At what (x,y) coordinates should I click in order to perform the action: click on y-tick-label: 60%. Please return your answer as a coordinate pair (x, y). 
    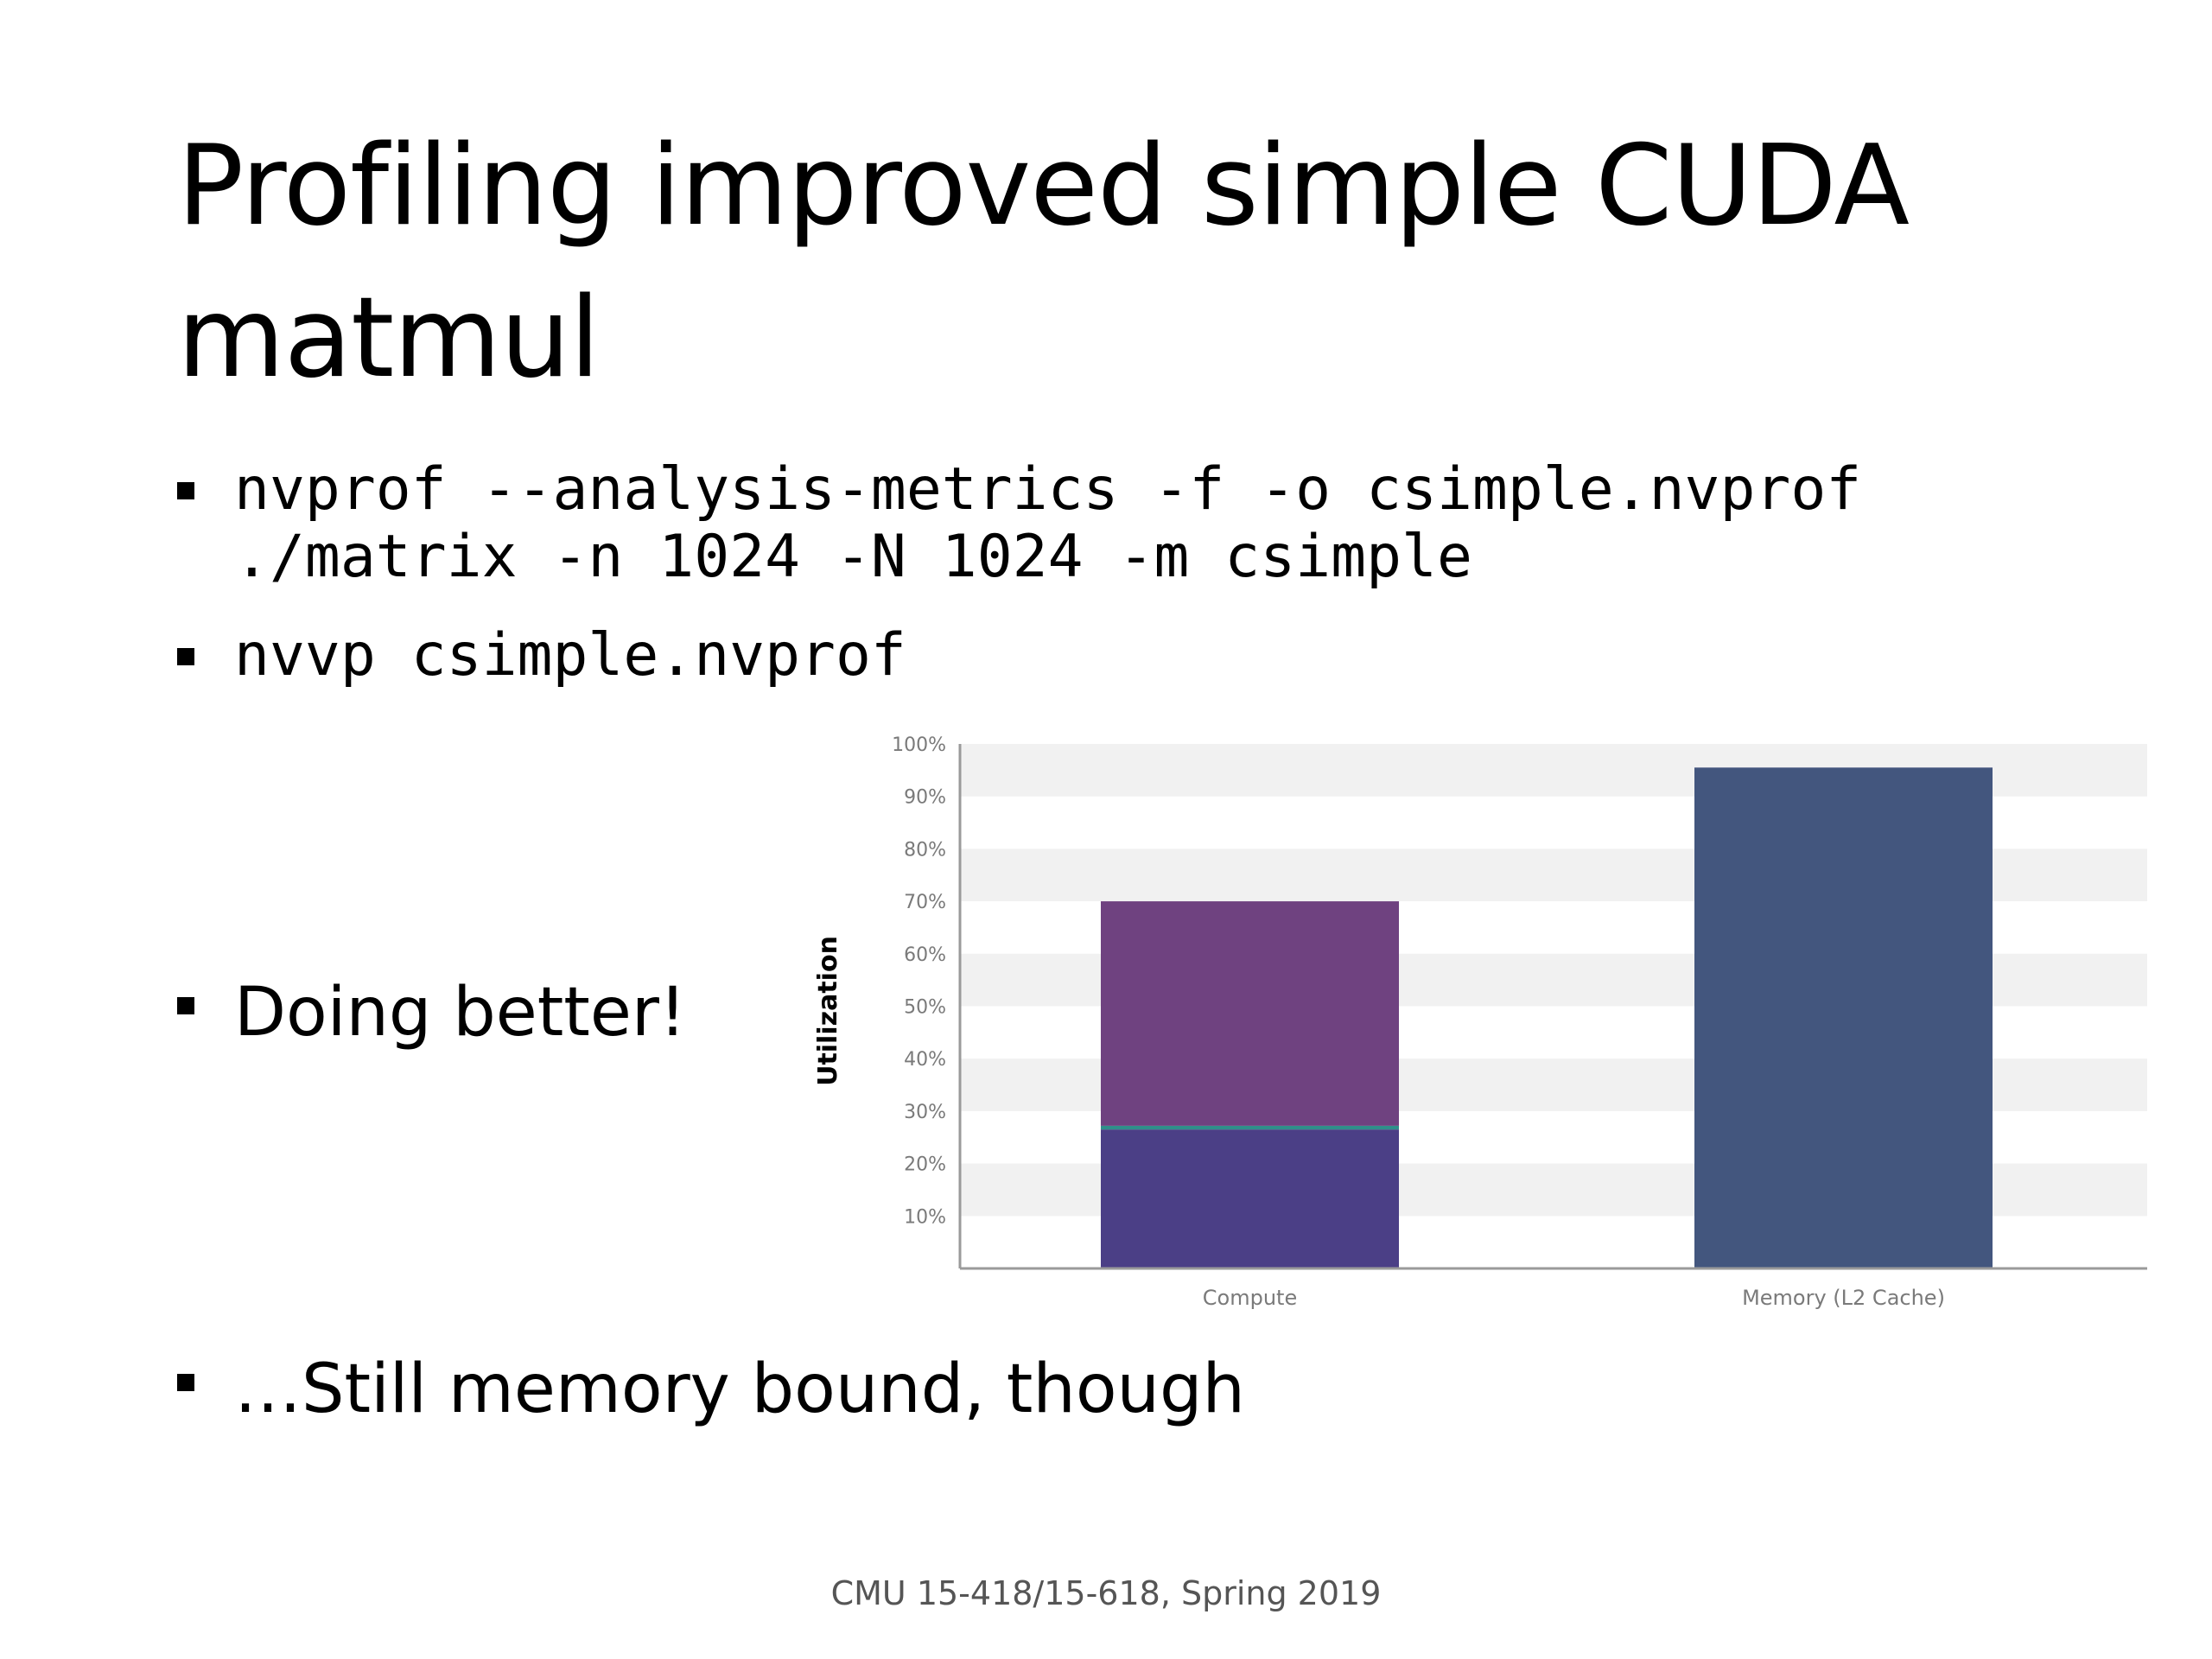
    Looking at the image, I should click on (925, 955).